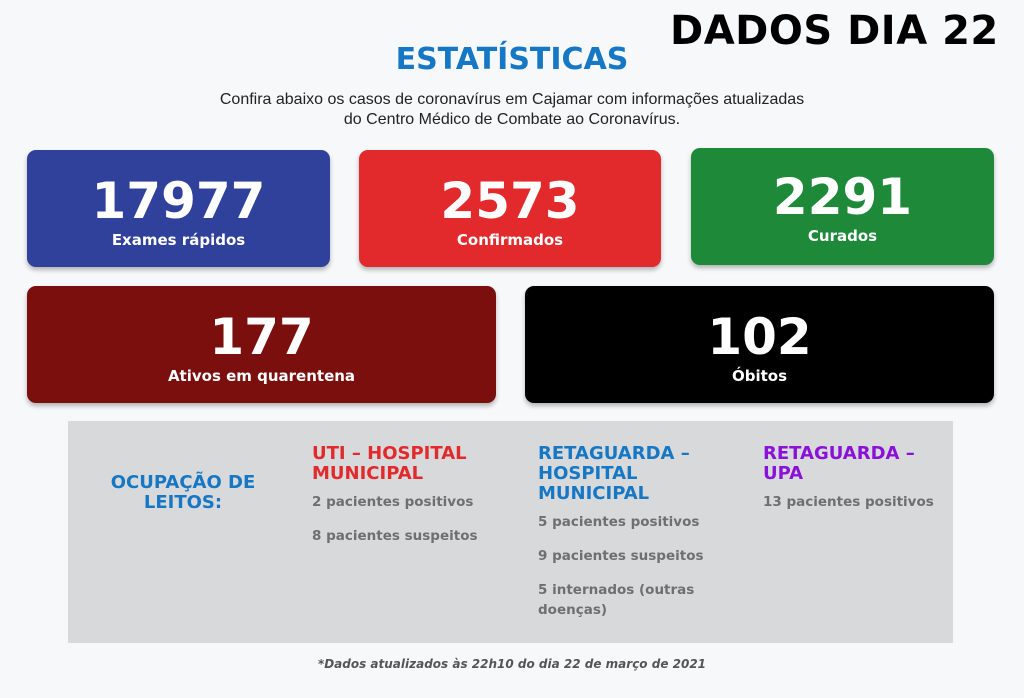  I want to click on uti-title: UTI – HOSPITAL MUNICIPAL, so click(412, 464).